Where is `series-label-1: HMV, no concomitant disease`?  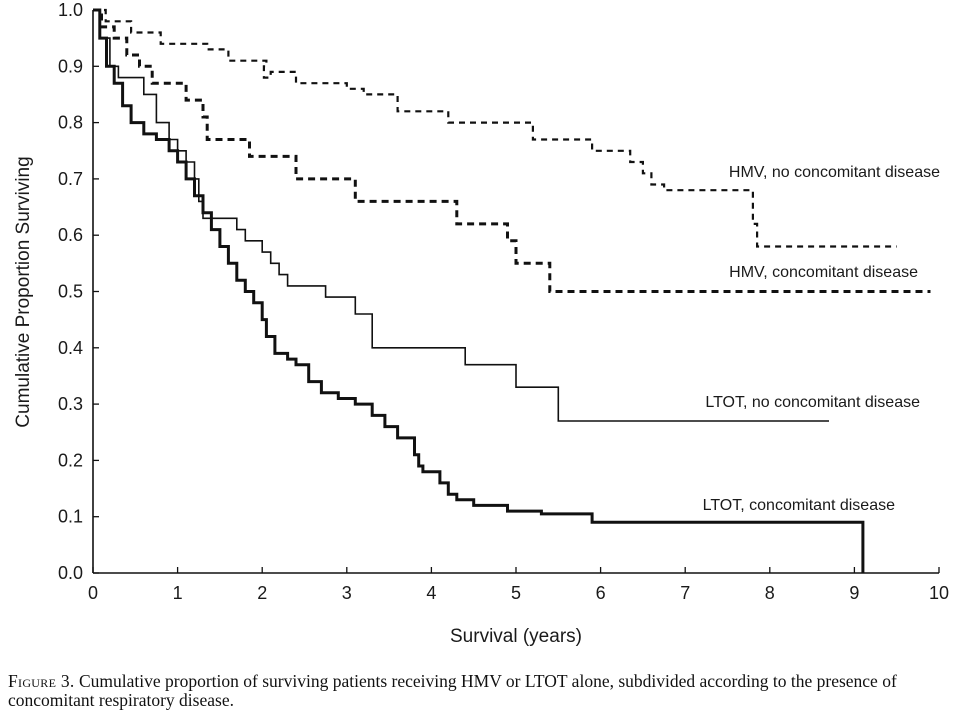
series-label-1: HMV, no concomitant disease is located at coordinates (834, 172).